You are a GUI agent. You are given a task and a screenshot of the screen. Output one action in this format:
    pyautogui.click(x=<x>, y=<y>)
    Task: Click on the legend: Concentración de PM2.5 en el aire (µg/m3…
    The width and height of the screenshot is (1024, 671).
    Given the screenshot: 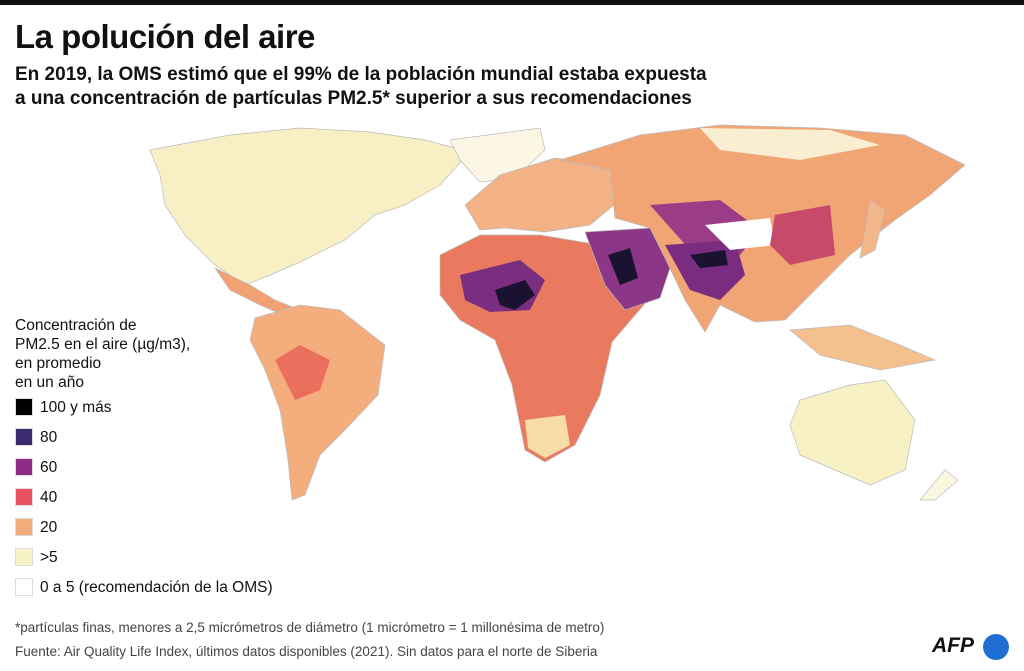 What is the action you would take?
    pyautogui.click(x=144, y=456)
    